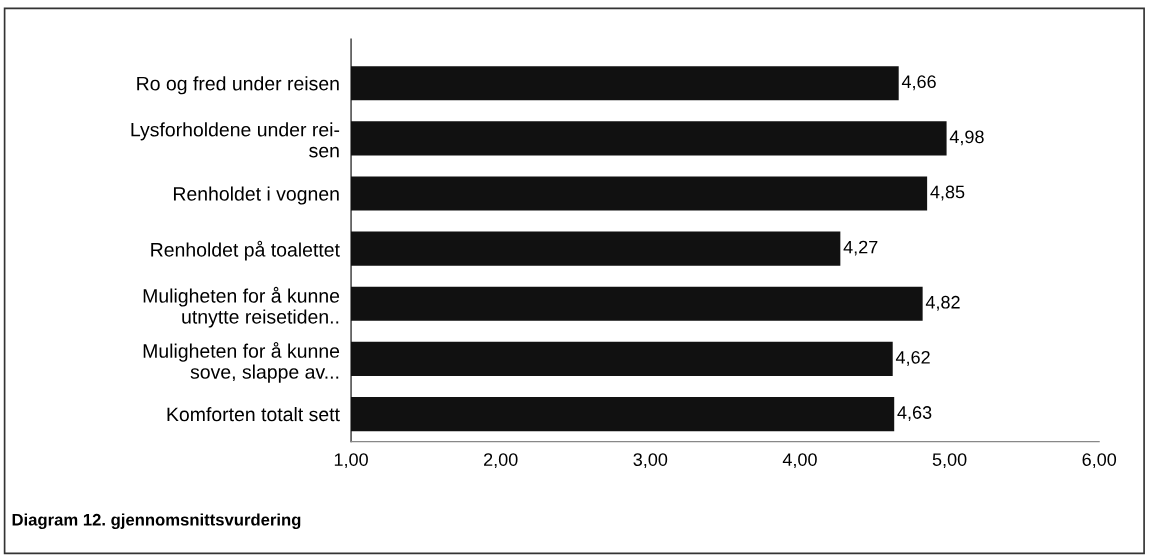 This screenshot has height=559, width=1151. Describe the element at coordinates (966, 138) in the screenshot. I see `data-label: 4,98` at that location.